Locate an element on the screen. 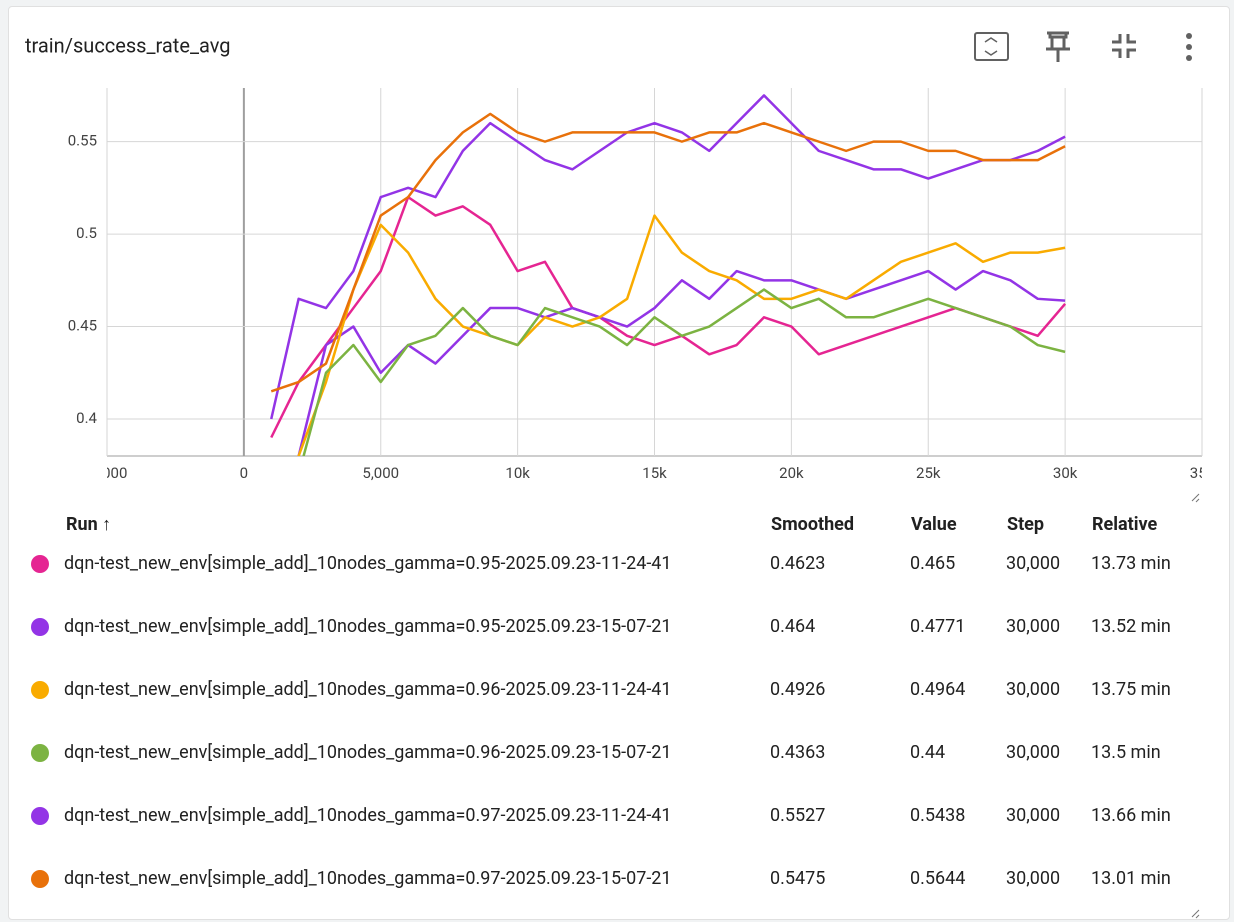  x-tick-labels: -5,000 0 5,000 10k 15k 20k 25k 30k 35k is located at coordinates (651, 473).